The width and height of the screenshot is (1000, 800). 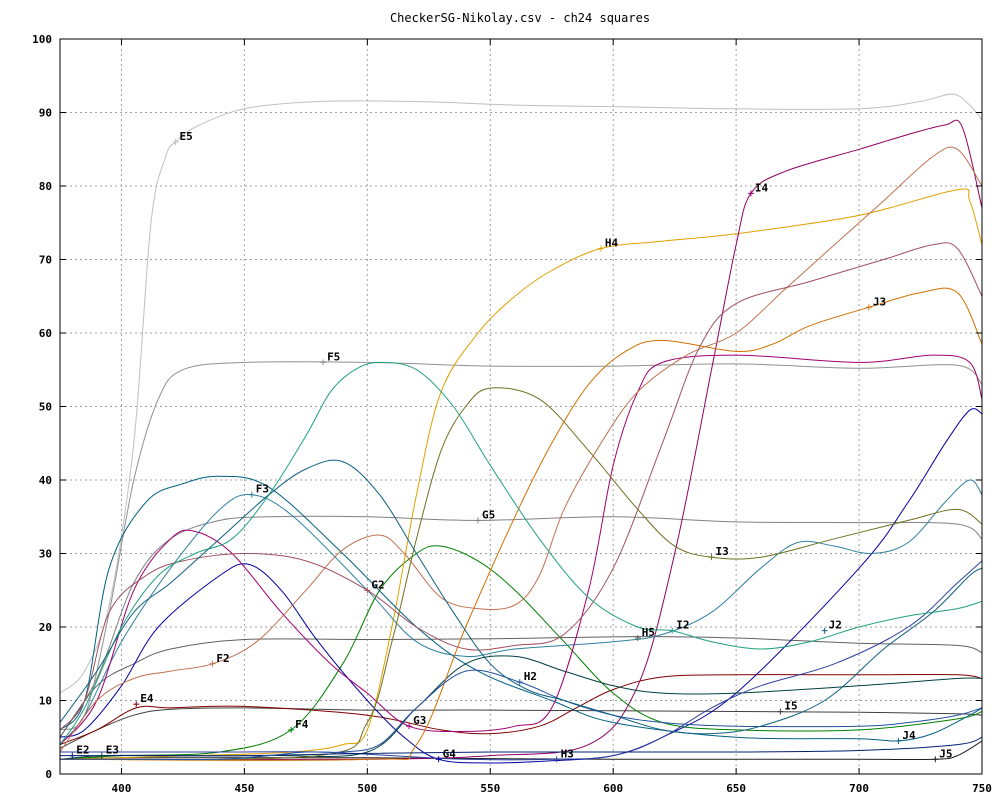 What do you see at coordinates (835, 625) in the screenshot?
I see `series-label-j2: J2` at bounding box center [835, 625].